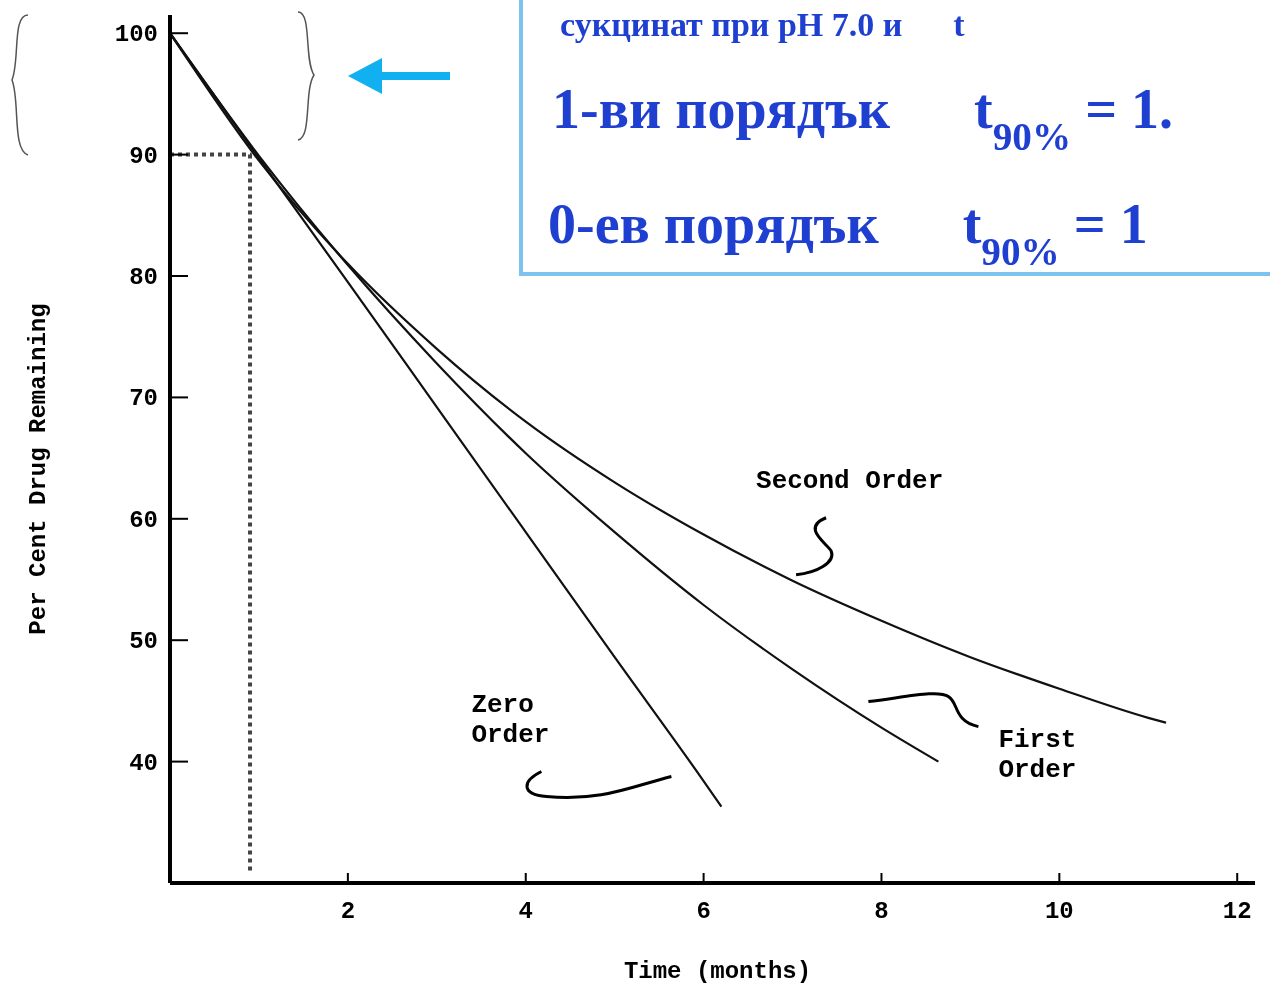 This screenshot has width=1270, height=984. I want to click on x-tick-label: 4, so click(525, 911).